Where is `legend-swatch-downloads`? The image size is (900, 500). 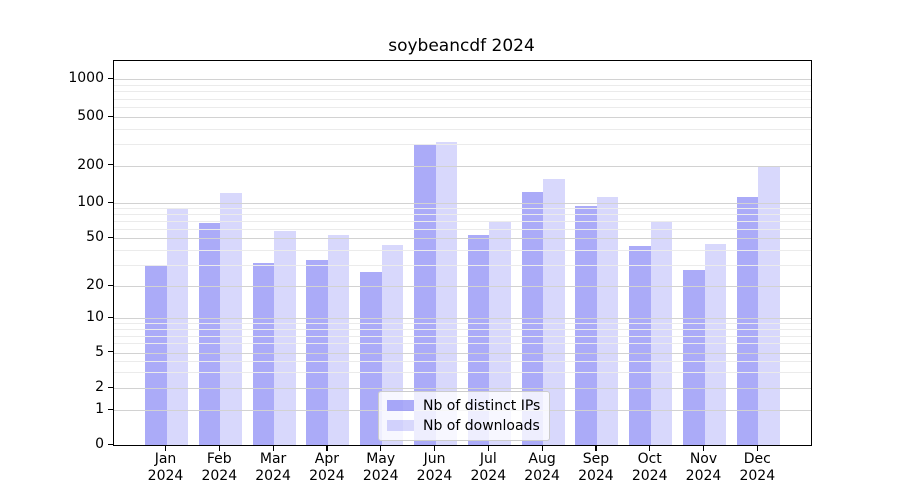
legend-swatch-downloads is located at coordinates (400, 425).